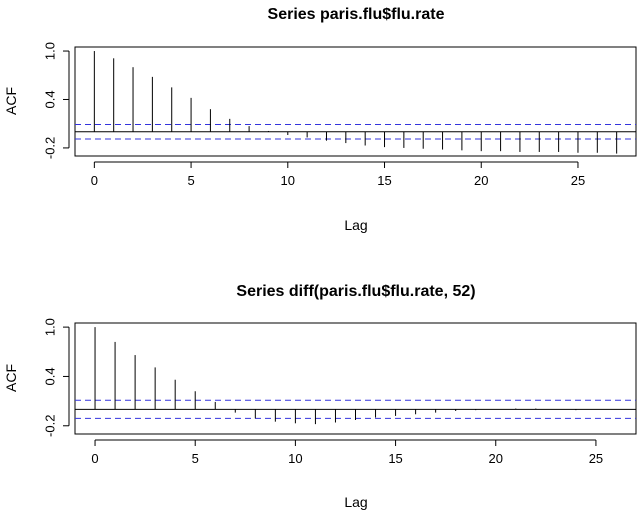  I want to click on chart-title: Series paris.flu$flu.rate, so click(356, 14).